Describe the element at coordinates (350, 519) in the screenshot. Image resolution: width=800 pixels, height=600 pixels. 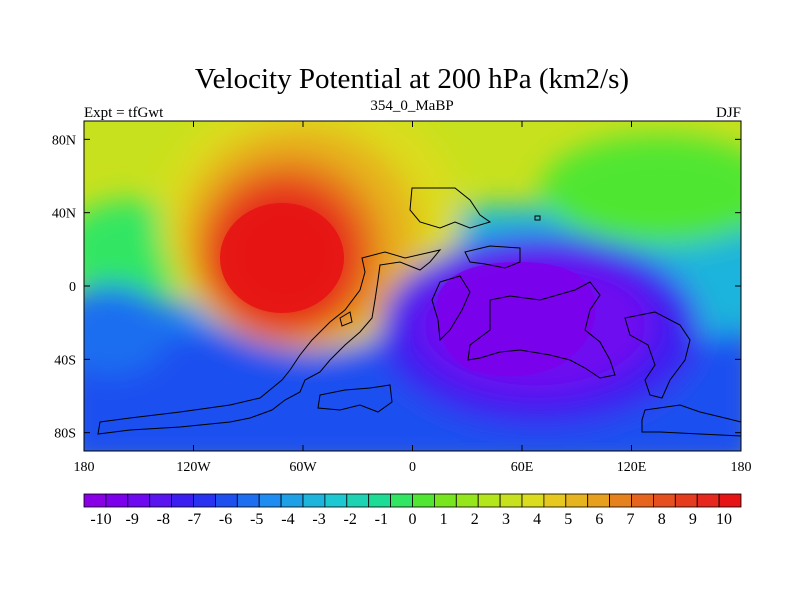
I see `colorbar-label: -2` at that location.